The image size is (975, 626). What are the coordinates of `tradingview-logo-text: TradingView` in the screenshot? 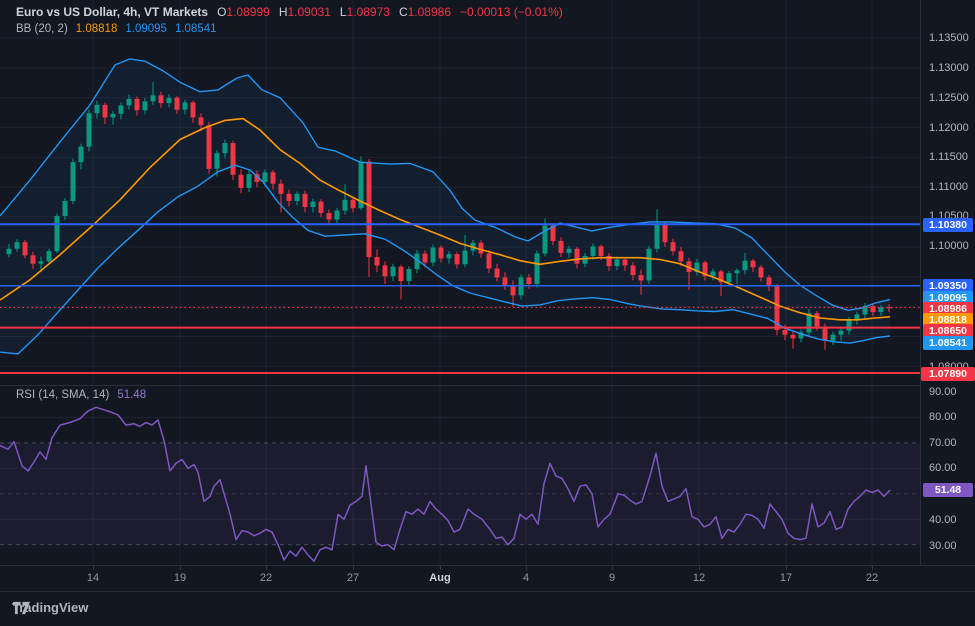 It's located at (50, 607).